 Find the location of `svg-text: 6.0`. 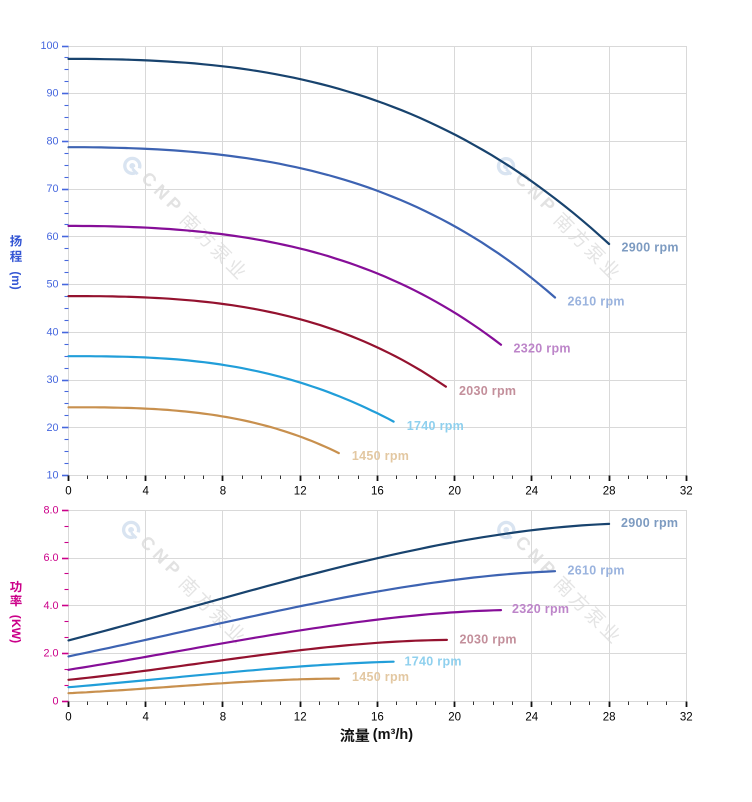

svg-text: 6.0 is located at coordinates (50, 558).